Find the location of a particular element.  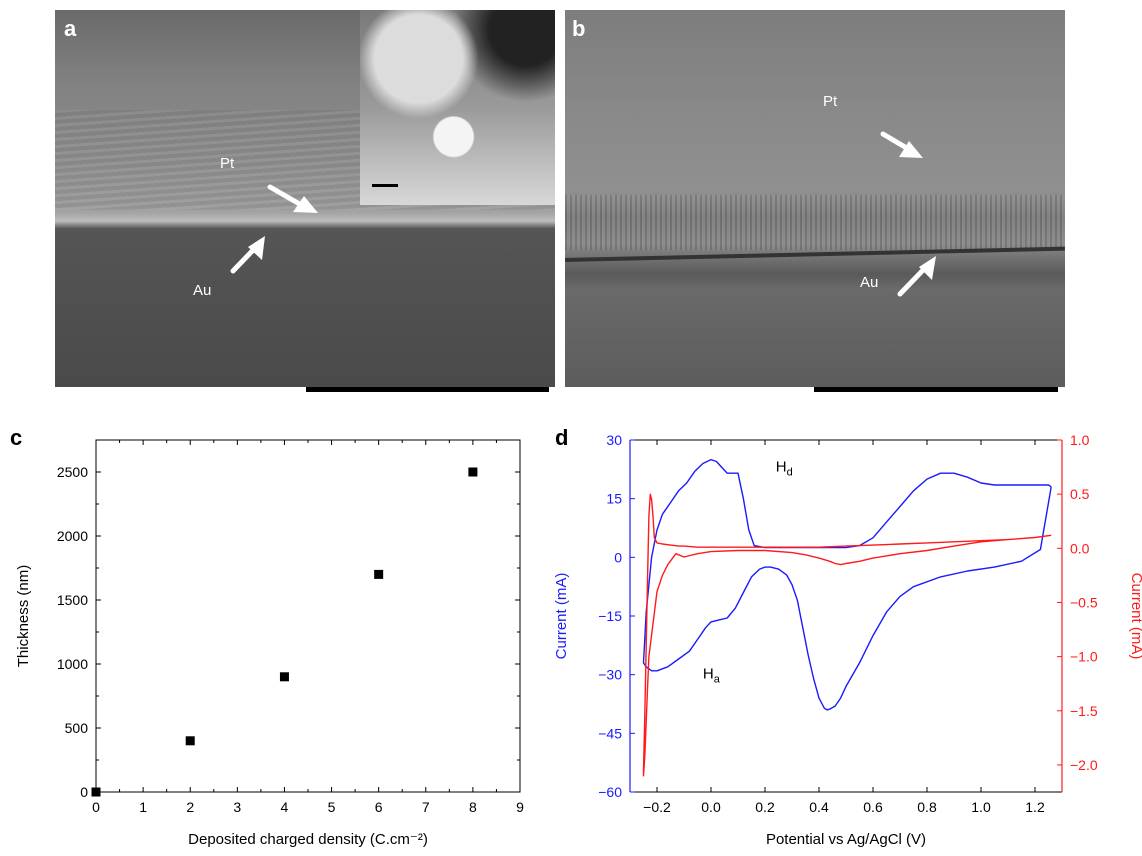

cv-curve-red is located at coordinates (847, 635).